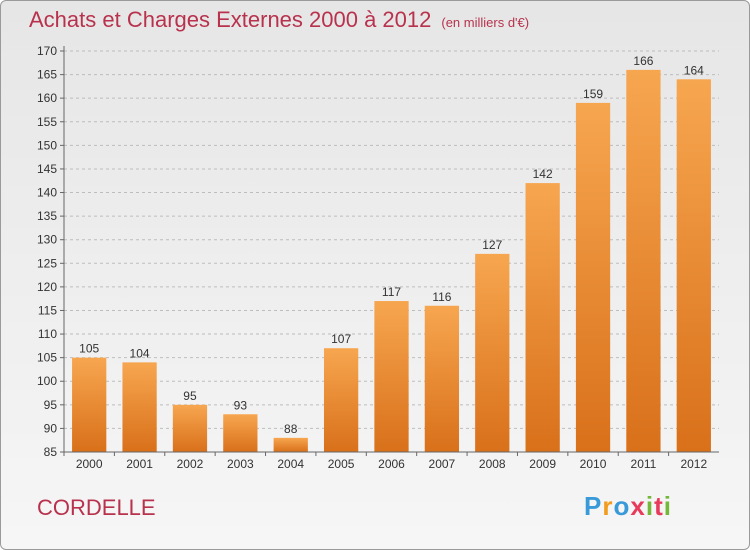 The image size is (750, 550). Describe the element at coordinates (542, 464) in the screenshot. I see `x-tick-label: 2009` at that location.